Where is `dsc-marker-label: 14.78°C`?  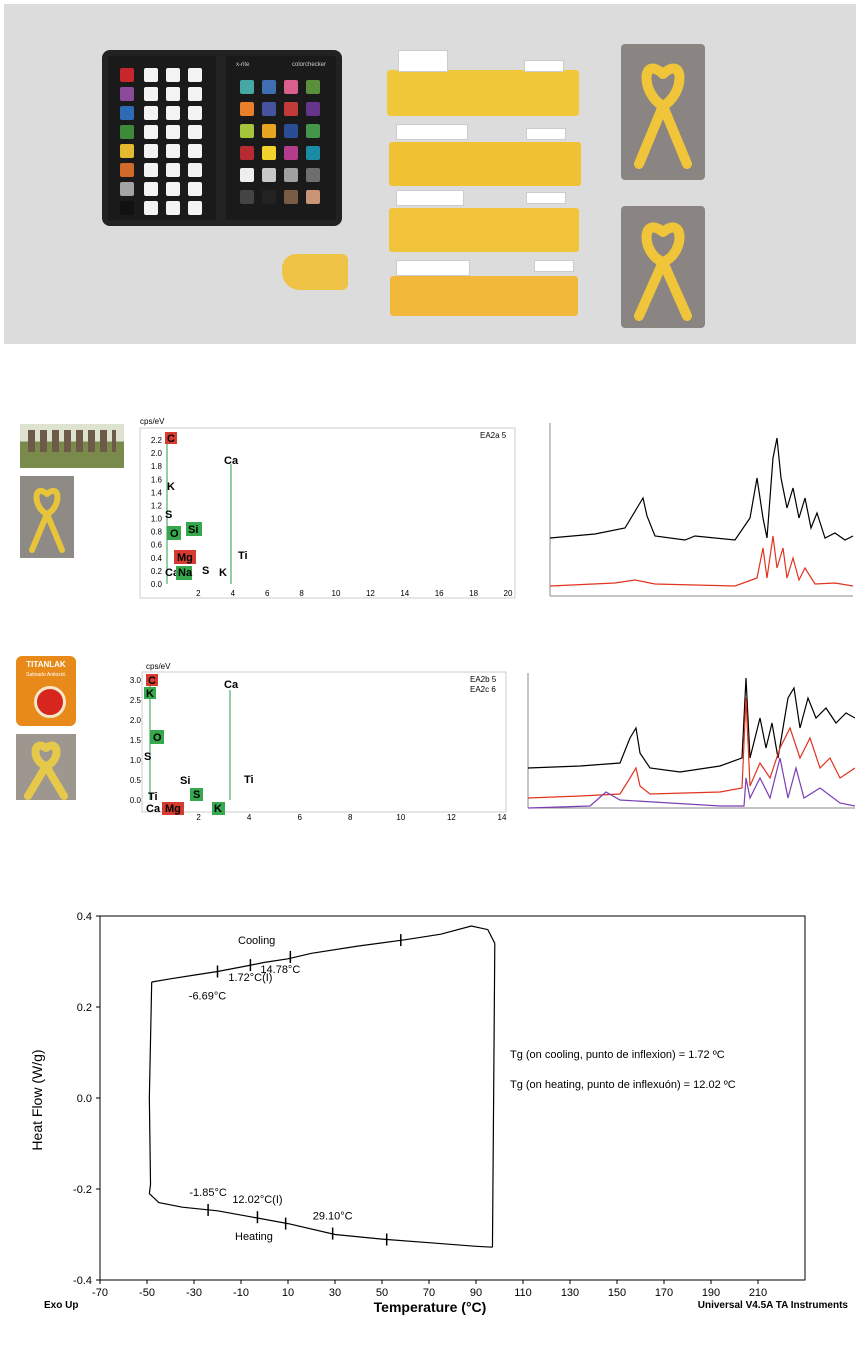
dsc-marker-label: 14.78°C is located at coordinates (280, 970).